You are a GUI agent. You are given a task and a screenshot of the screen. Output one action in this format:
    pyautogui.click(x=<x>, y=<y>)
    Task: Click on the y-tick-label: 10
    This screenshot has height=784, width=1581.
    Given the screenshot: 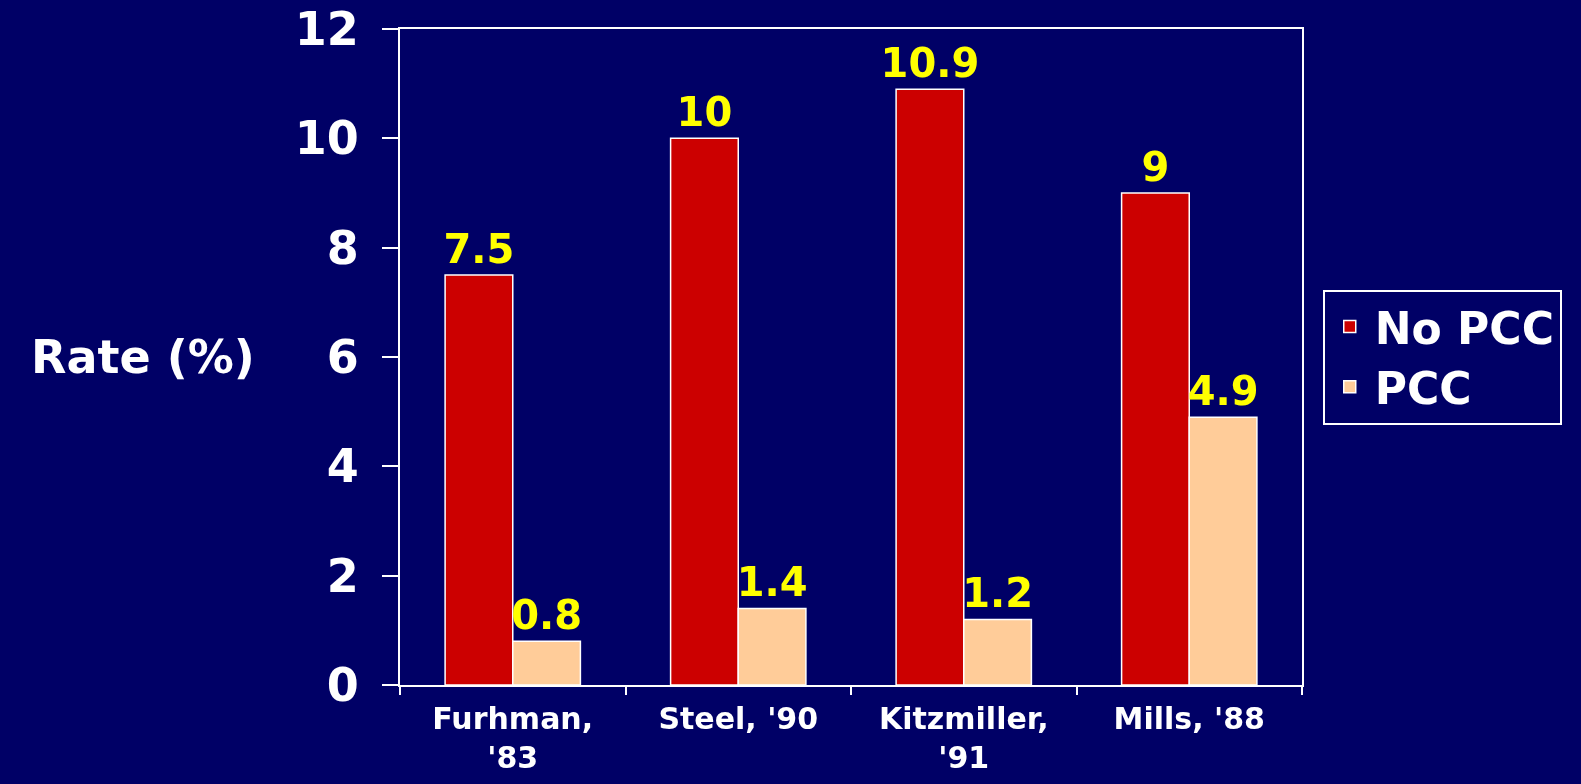 What is the action you would take?
    pyautogui.click(x=326, y=138)
    